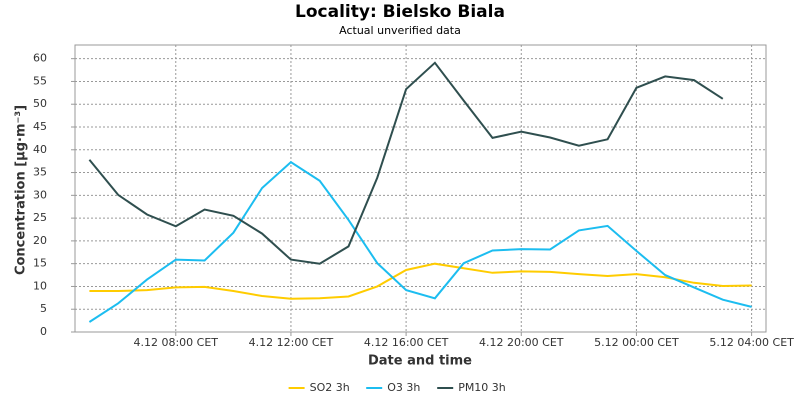 Image resolution: width=800 pixels, height=400 pixels. Describe the element at coordinates (43, 331) in the screenshot. I see `y-tick-label: 0` at that location.